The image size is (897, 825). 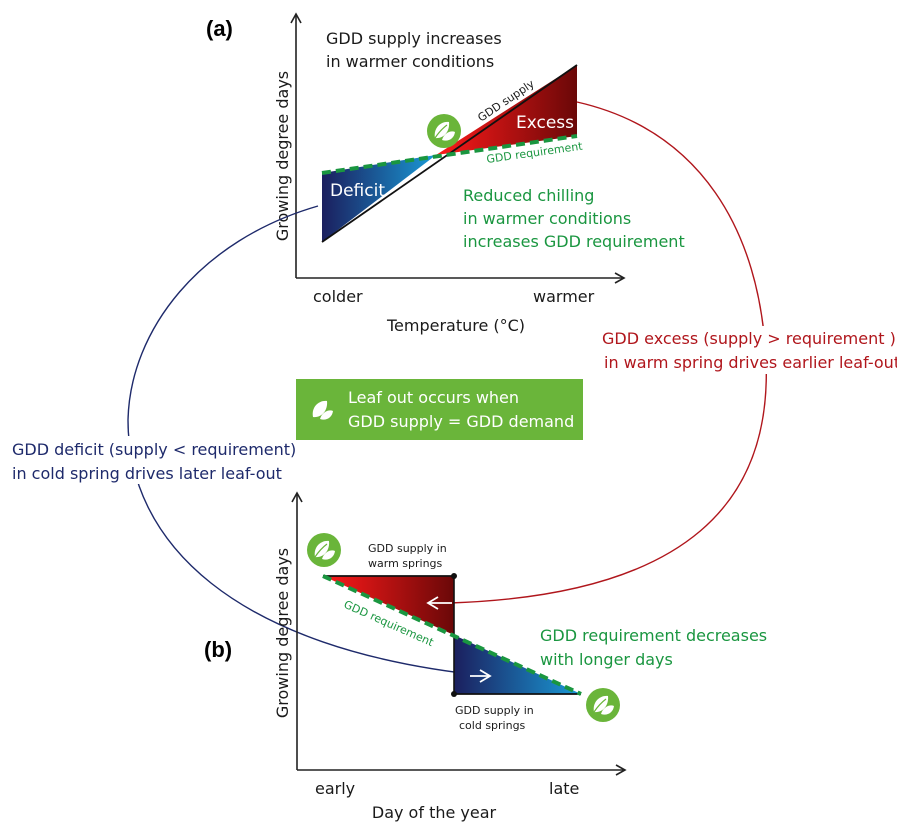 I want to click on panel-a-deficit-label: Deficit, so click(x=357, y=191).